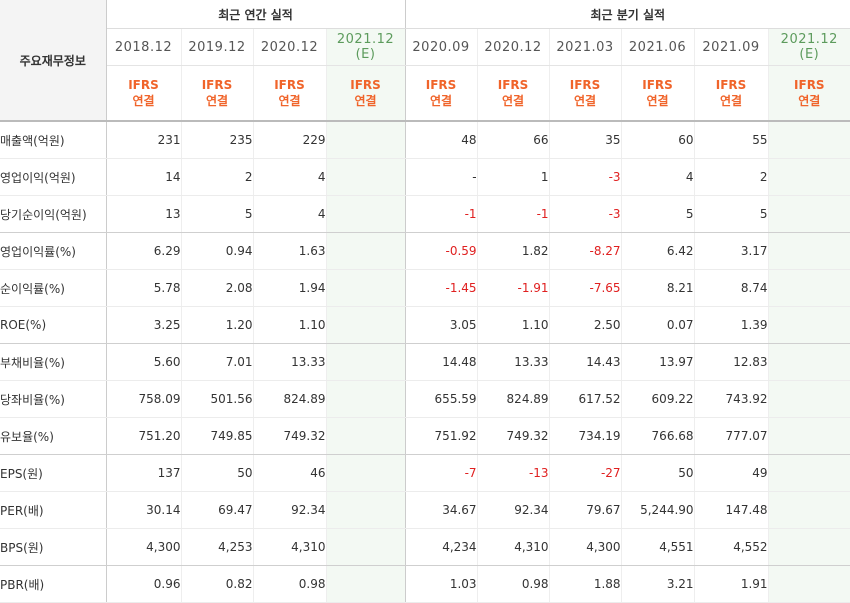 This screenshot has width=850, height=603. I want to click on value-cell: 2.08, so click(216, 288).